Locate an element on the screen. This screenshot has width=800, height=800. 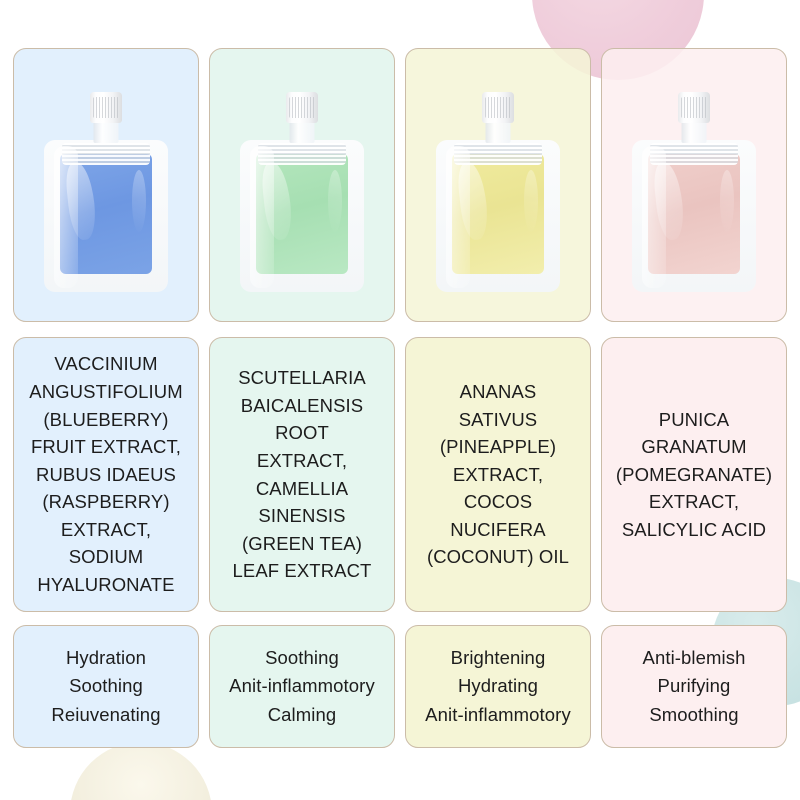
product-card-green-tea is located at coordinates (302, 185).